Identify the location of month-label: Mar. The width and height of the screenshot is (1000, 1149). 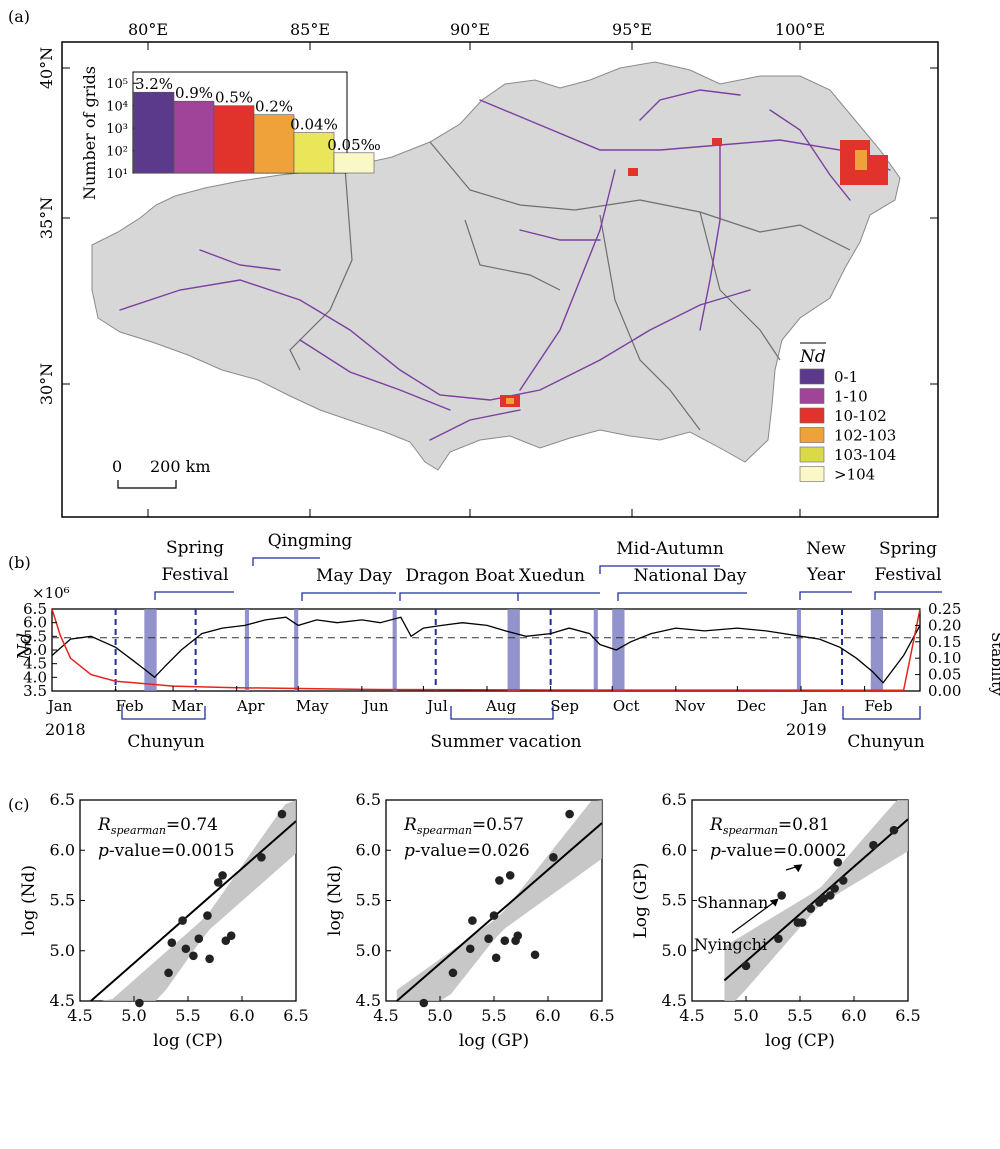
(187, 706).